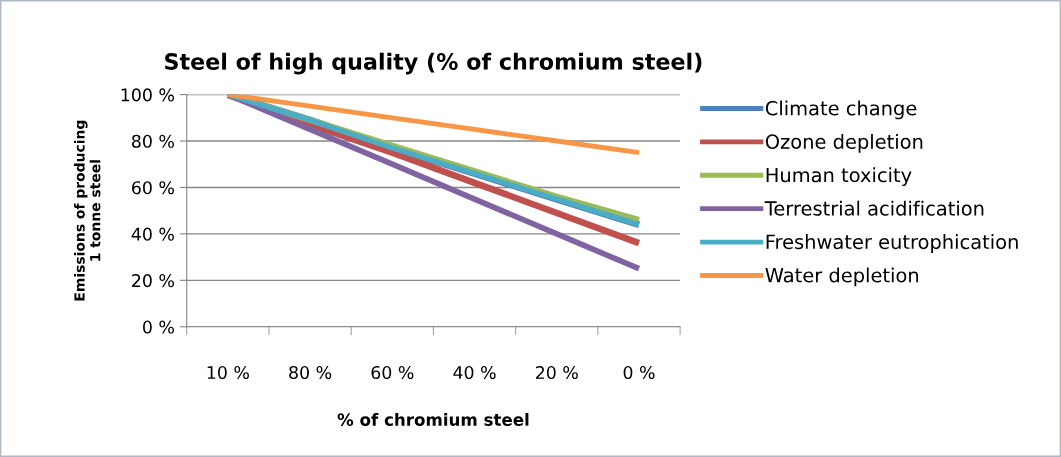 Image resolution: width=1061 pixels, height=457 pixels. What do you see at coordinates (474, 372) in the screenshot?
I see `x-tick-label: 40 %` at bounding box center [474, 372].